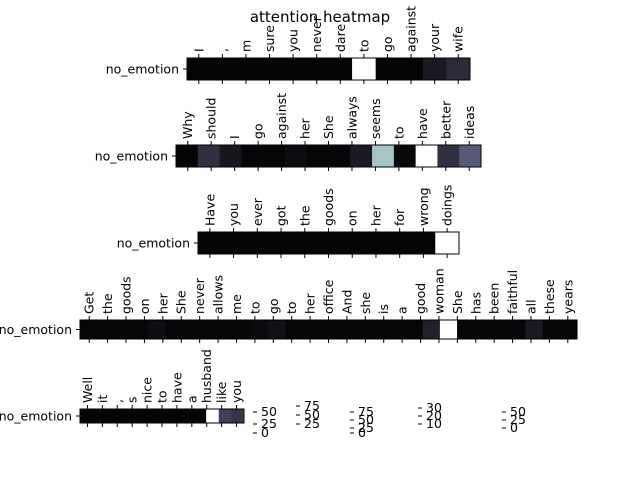 This screenshot has height=480, width=640. Describe the element at coordinates (469, 122) in the screenshot. I see `token-label: ideas` at that location.